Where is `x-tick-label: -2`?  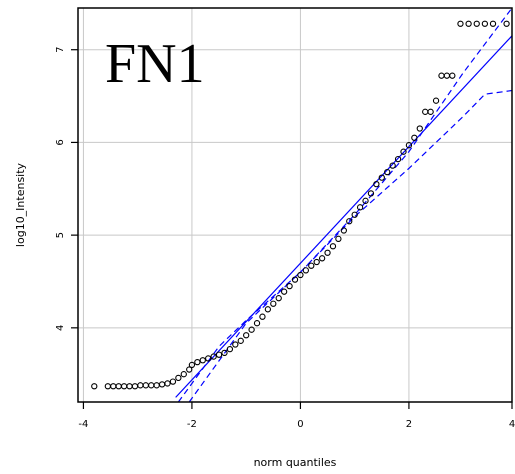 x-tick-label: -2 is located at coordinates (192, 424).